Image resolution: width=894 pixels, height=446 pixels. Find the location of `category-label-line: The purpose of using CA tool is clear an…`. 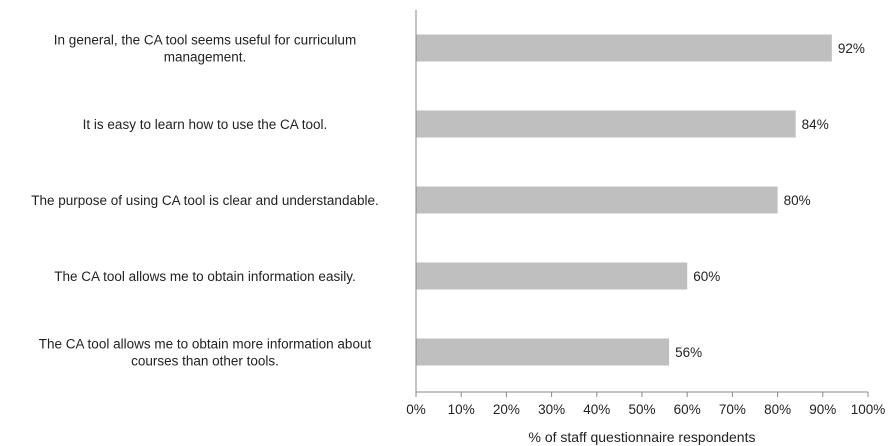

category-label-line: The purpose of using CA tool is clear an… is located at coordinates (204, 200).